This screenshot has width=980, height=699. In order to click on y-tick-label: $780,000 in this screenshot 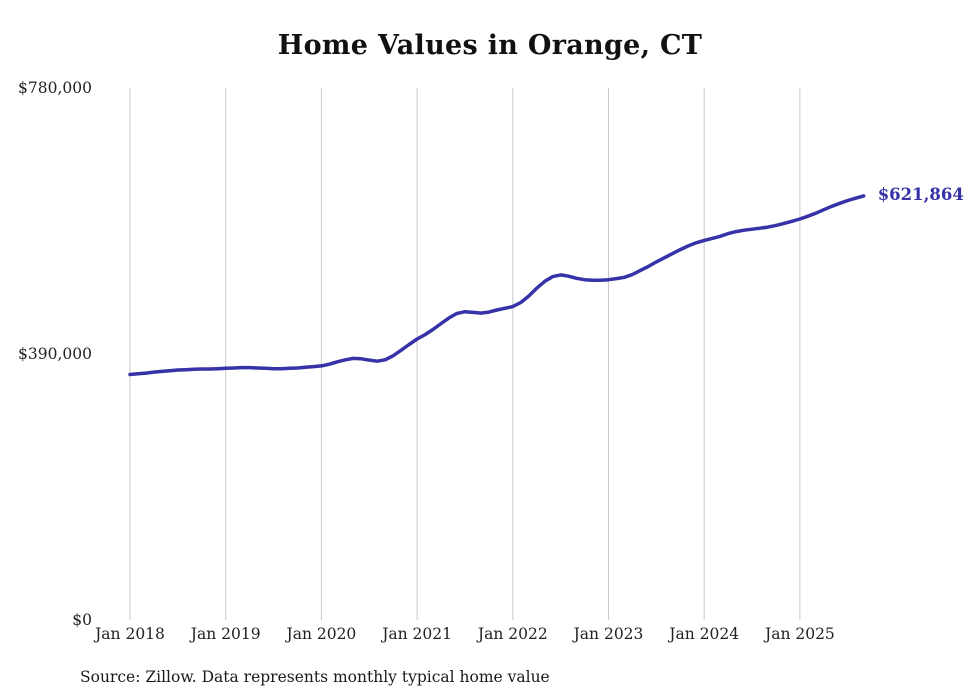, I will do `click(55, 88)`.